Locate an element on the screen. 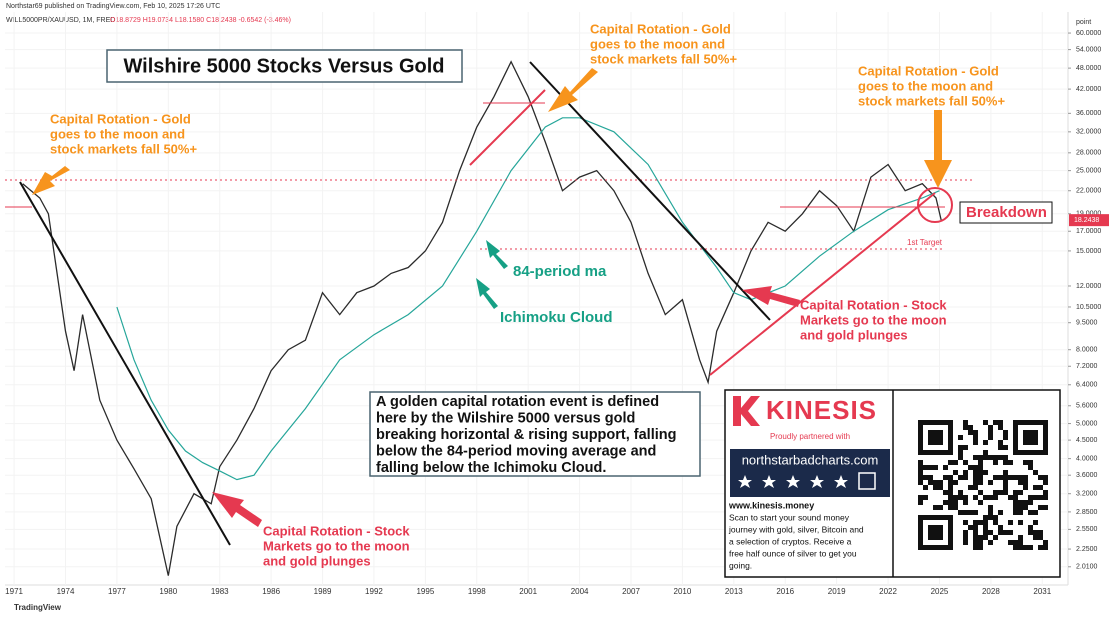  x-tick-label: 2004 is located at coordinates (580, 591).